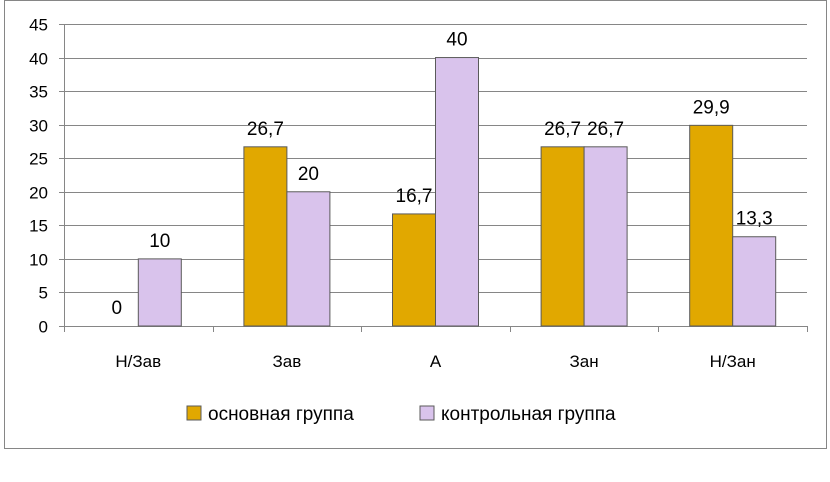  I want to click on legend: основная группа контрольная группа, so click(401, 414).